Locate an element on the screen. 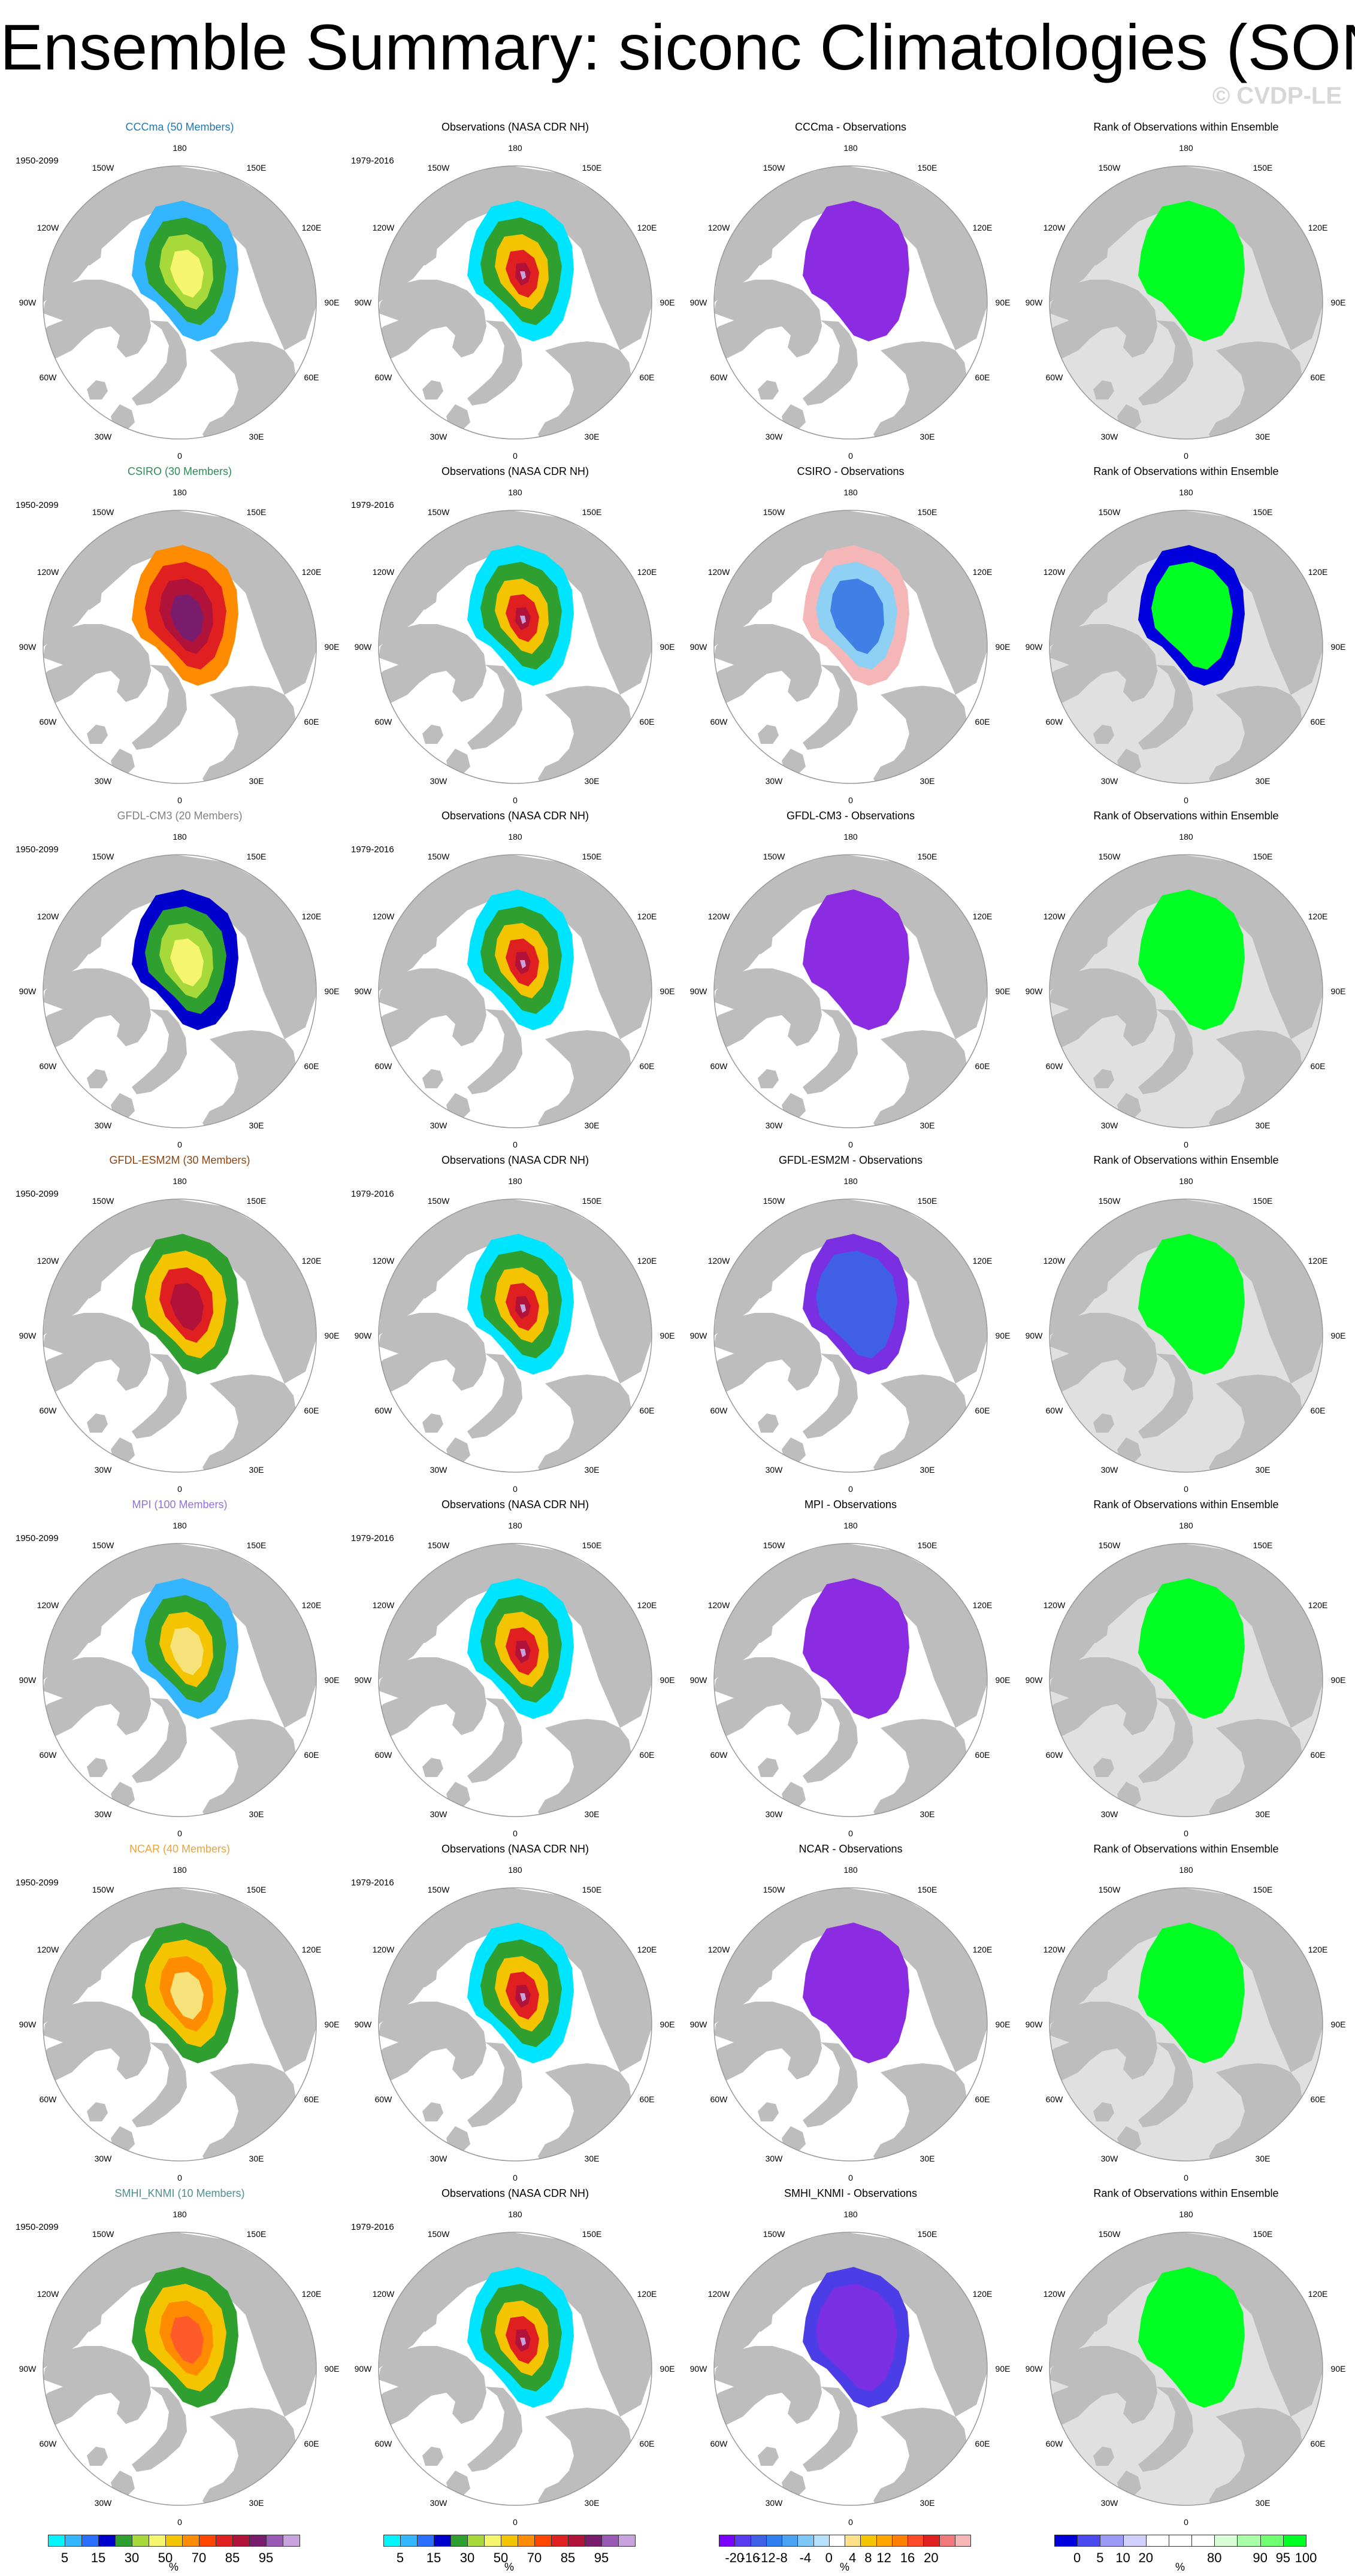 The height and width of the screenshot is (2576, 1355). colorbar-unit: % is located at coordinates (1180, 2567).